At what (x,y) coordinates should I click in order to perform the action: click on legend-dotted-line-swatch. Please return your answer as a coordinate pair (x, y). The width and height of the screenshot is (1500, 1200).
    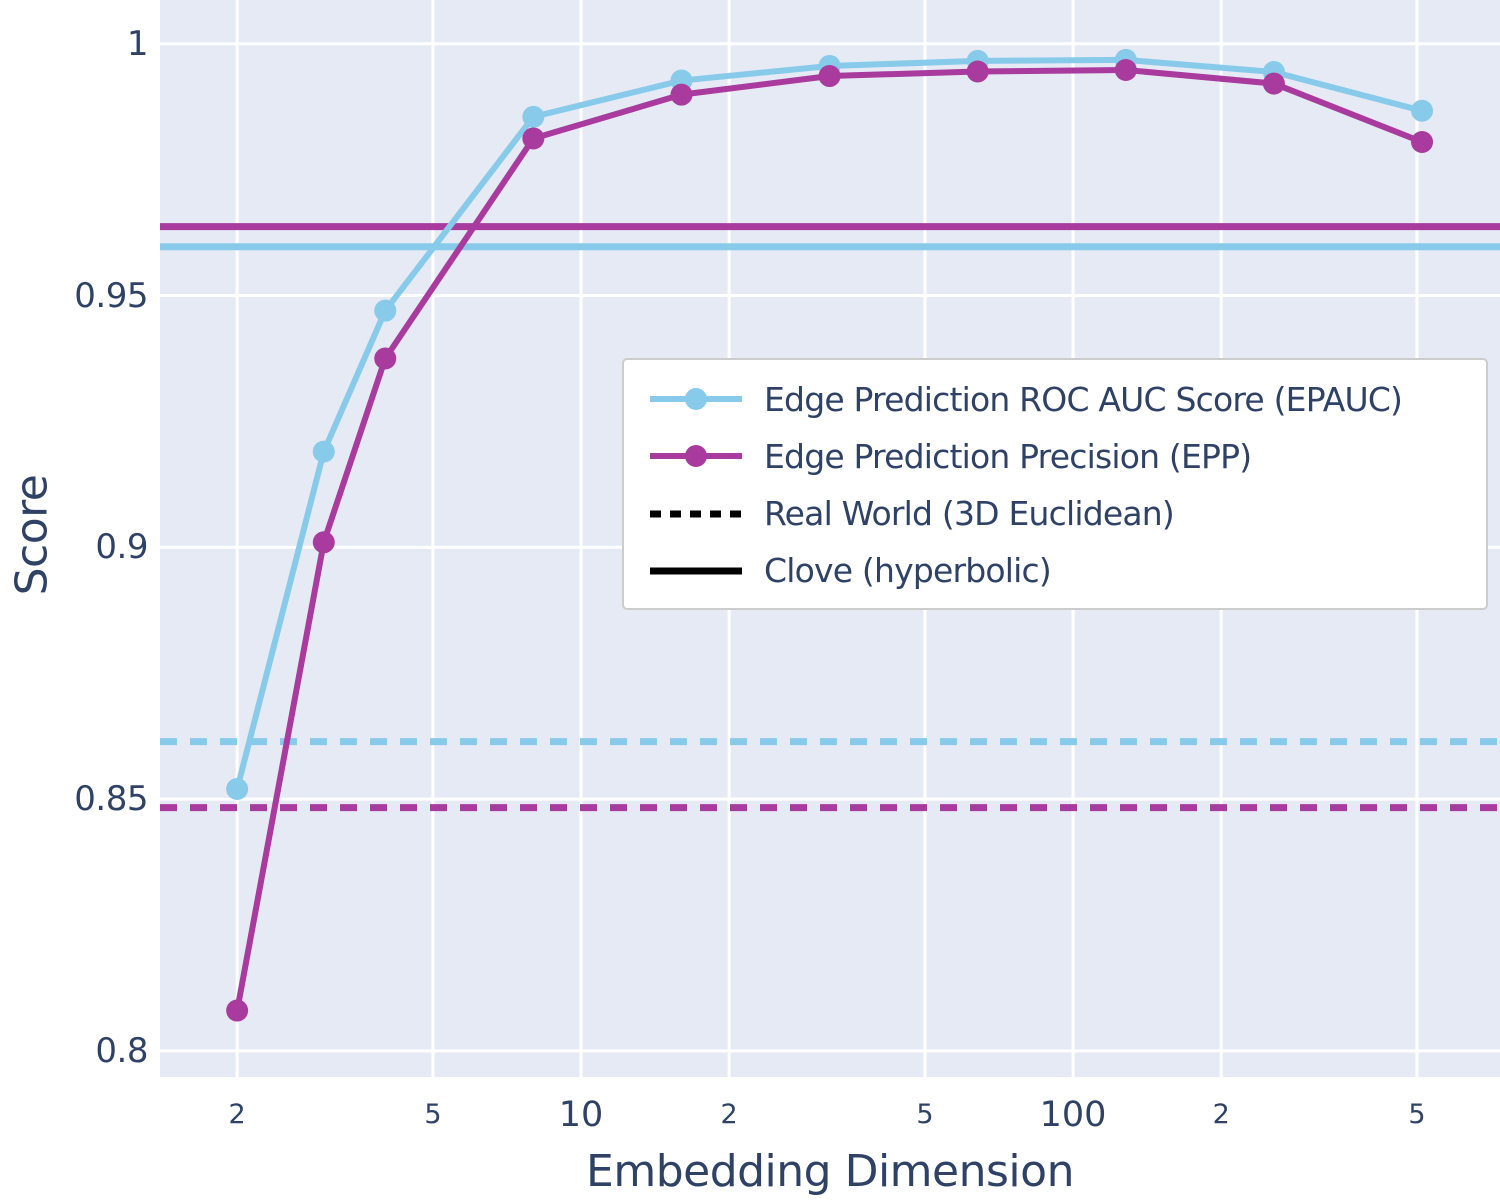
    Looking at the image, I should click on (696, 514).